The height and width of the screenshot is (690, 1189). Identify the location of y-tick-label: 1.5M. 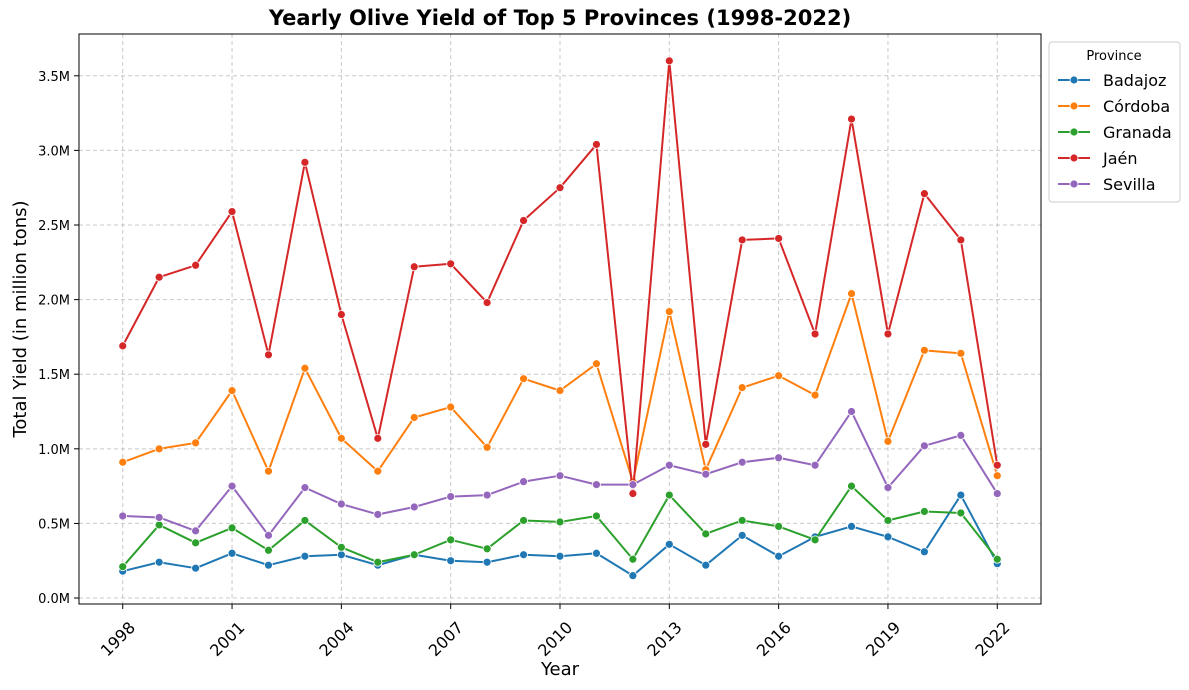
(54, 375).